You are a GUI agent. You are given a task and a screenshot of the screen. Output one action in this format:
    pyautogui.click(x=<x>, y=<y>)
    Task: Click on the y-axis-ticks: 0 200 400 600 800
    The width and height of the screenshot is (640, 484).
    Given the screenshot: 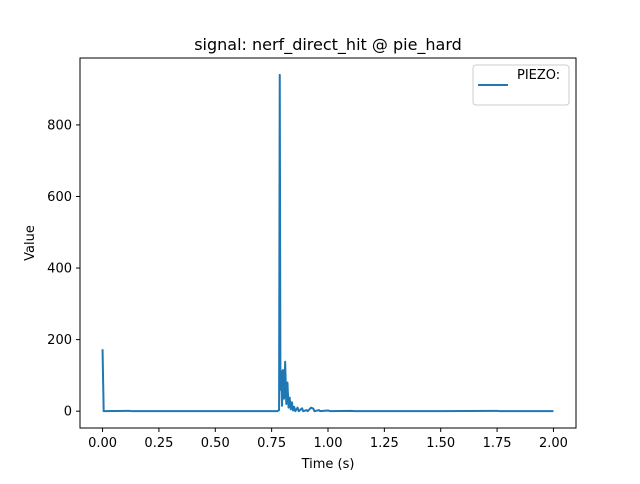 What is the action you would take?
    pyautogui.click(x=63, y=269)
    